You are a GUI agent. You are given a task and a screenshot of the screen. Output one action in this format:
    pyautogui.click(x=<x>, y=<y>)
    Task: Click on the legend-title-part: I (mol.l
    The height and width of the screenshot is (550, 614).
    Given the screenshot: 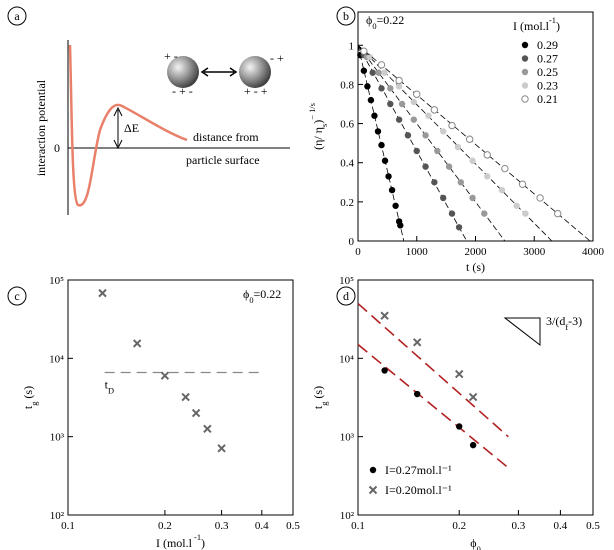 What is the action you would take?
    pyautogui.click(x=531, y=26)
    